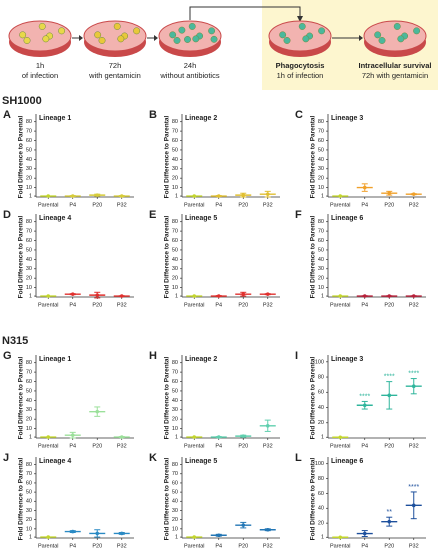 The height and width of the screenshot is (550, 438). I want to click on panel-title: Lineage 2, so click(201, 118).